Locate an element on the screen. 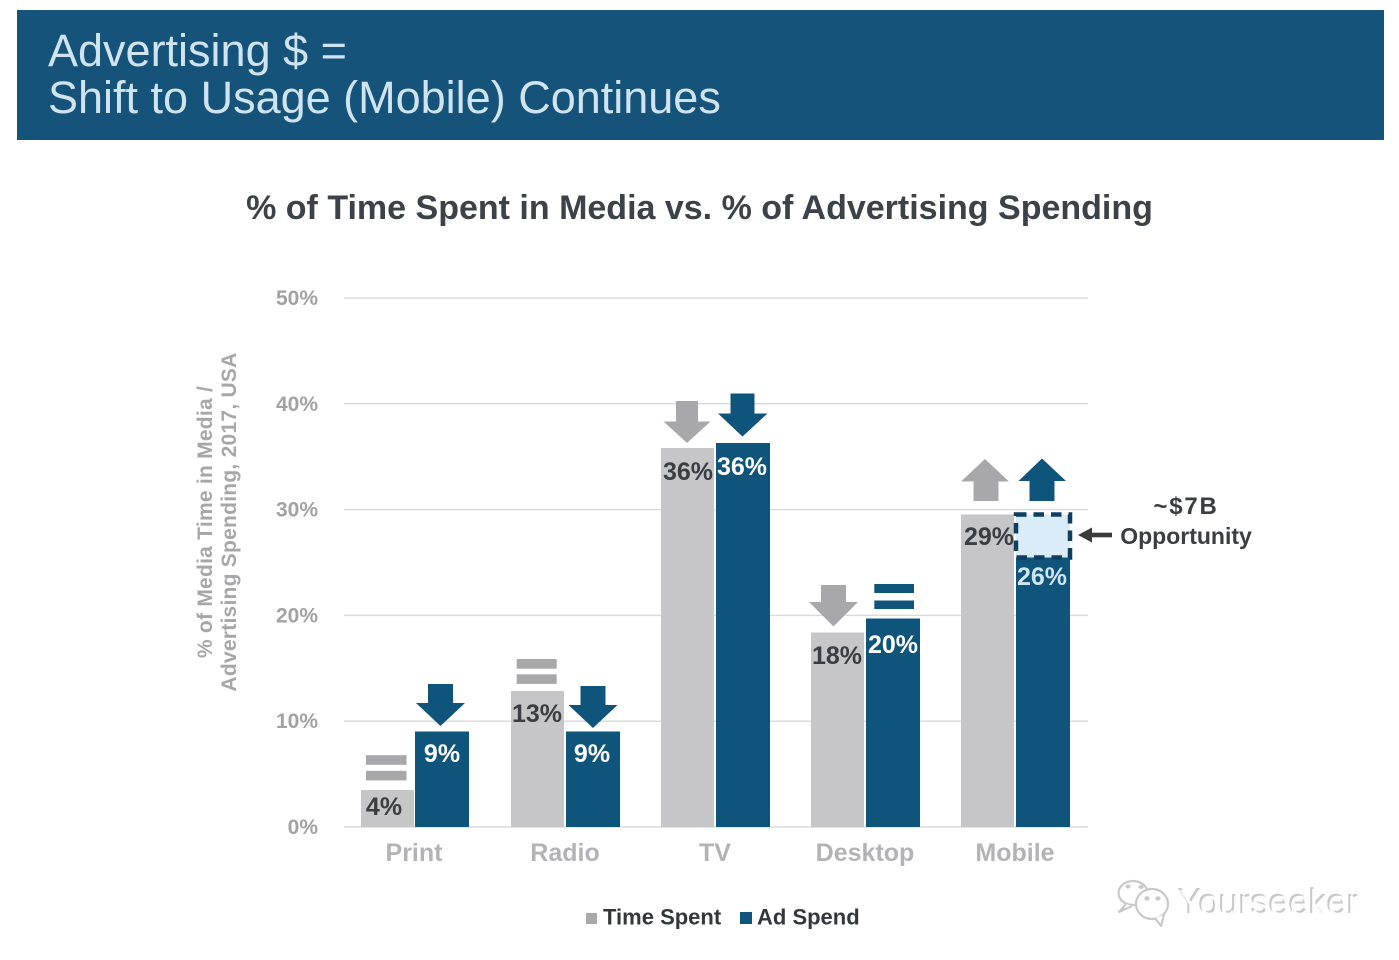  svg-text: Print is located at coordinates (415, 853).